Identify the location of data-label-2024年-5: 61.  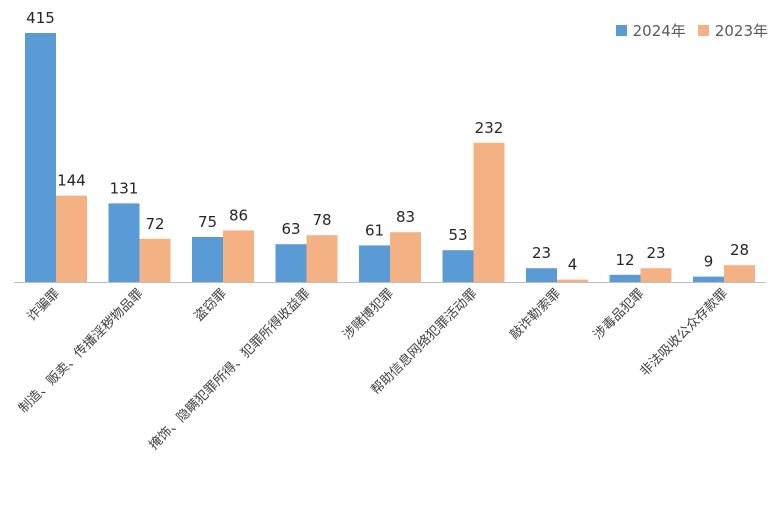
(374, 230).